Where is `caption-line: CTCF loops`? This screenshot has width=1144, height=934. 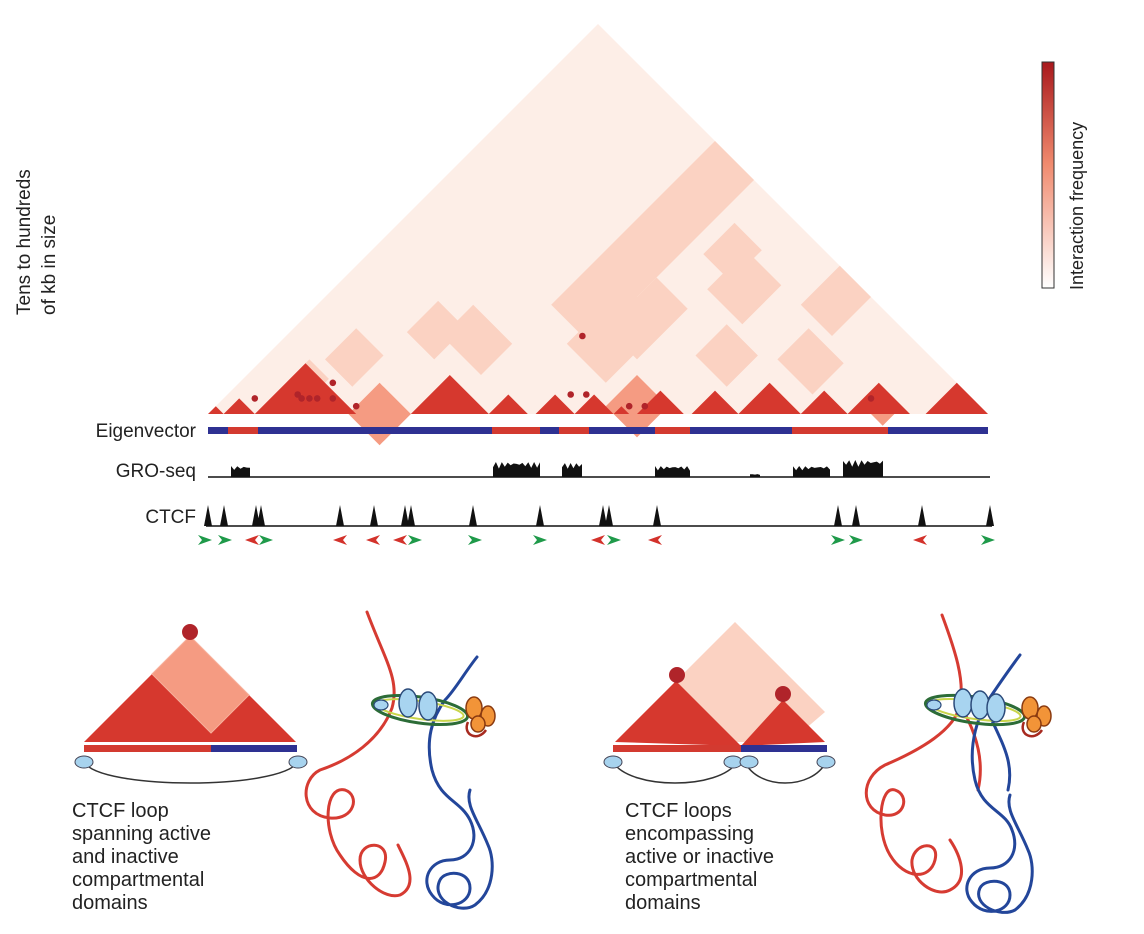
caption-line: CTCF loops is located at coordinates (678, 811).